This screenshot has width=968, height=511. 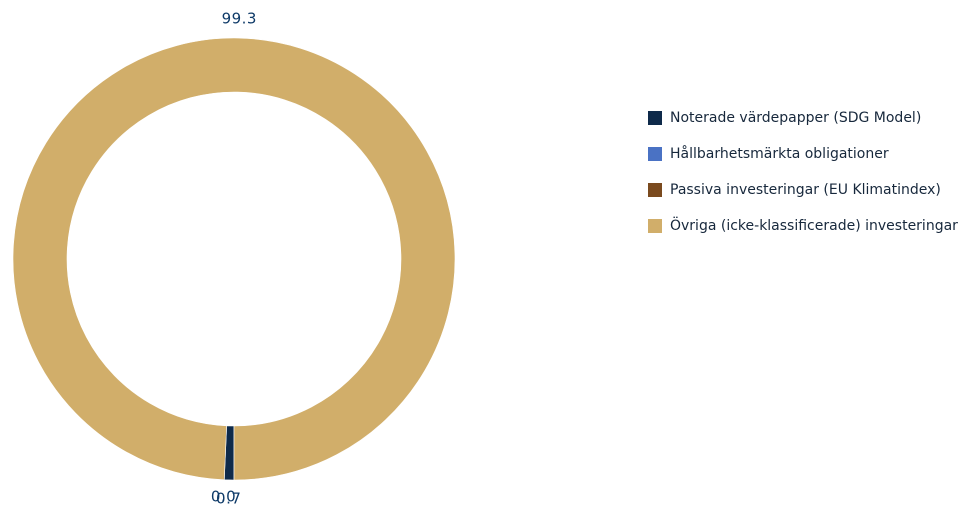 I want to click on data-label-0: 99.3, so click(x=239, y=19).